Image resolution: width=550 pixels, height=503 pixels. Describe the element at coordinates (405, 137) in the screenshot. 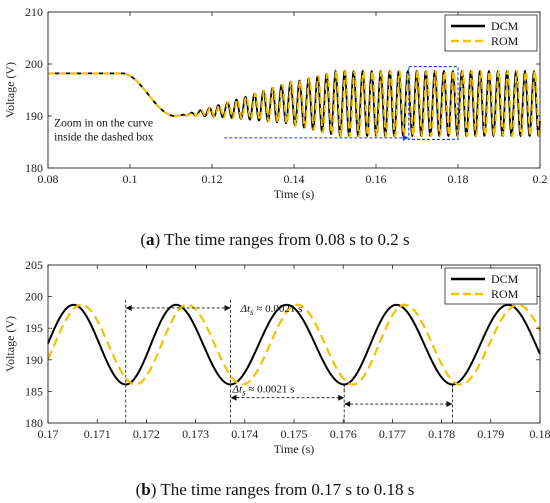

I see `zoom-arrow-head` at that location.